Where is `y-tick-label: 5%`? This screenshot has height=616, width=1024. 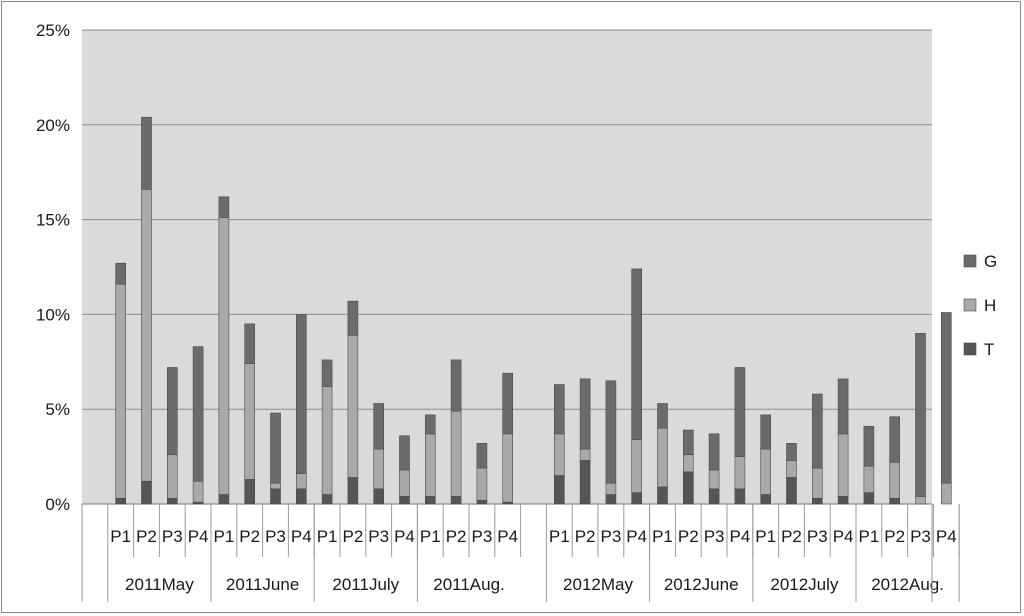
y-tick-label: 5% is located at coordinates (57, 409).